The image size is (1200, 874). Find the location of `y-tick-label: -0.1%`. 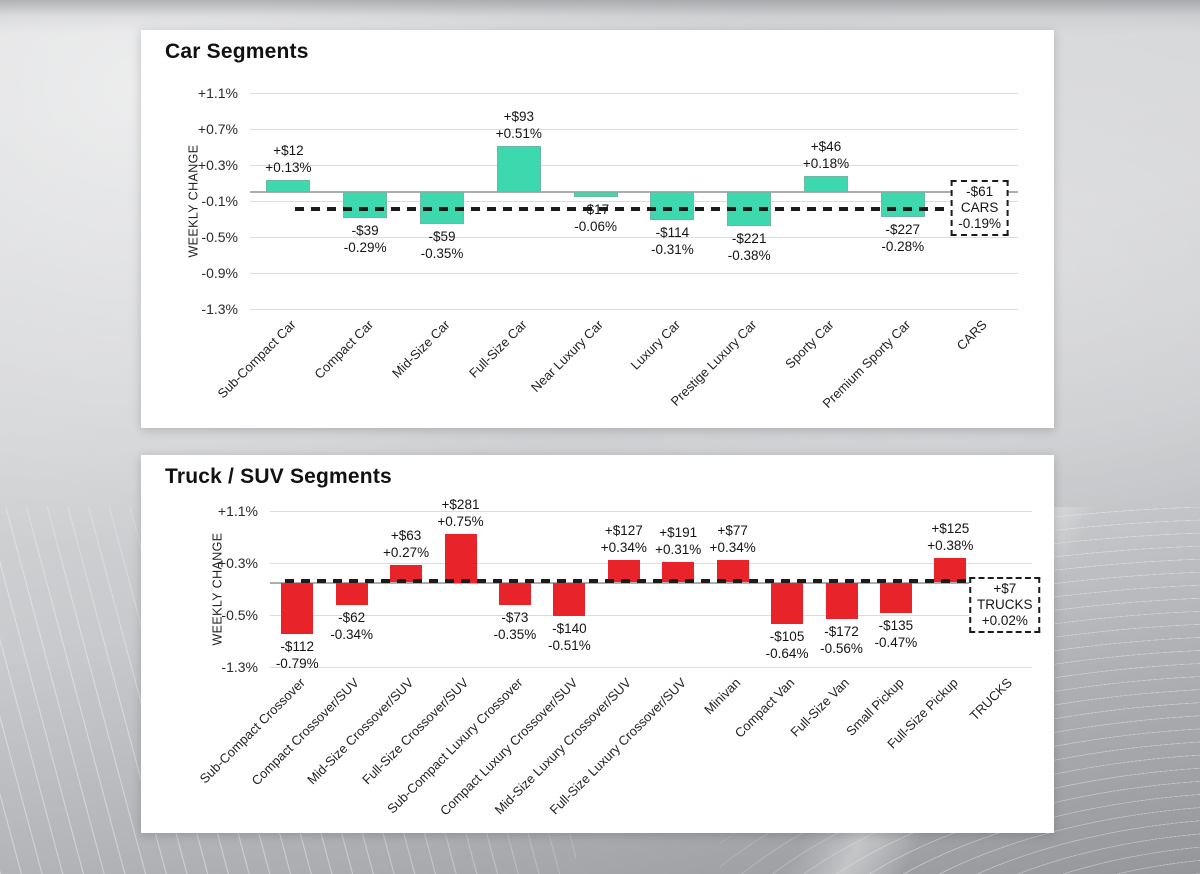

y-tick-label: -0.1% is located at coordinates (219, 201).